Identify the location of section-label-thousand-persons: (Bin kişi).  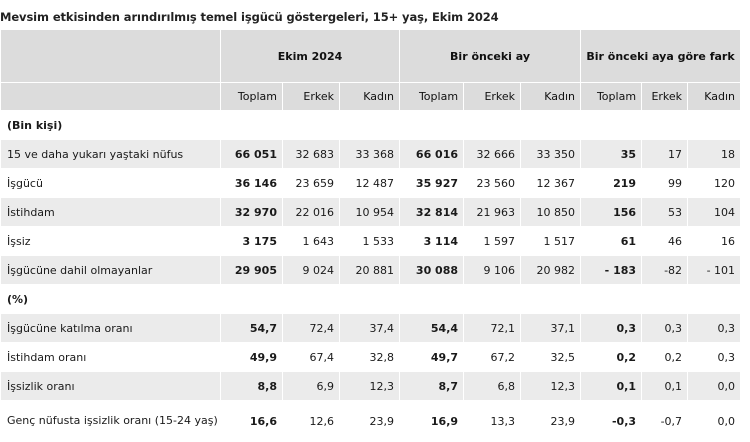
(371, 125).